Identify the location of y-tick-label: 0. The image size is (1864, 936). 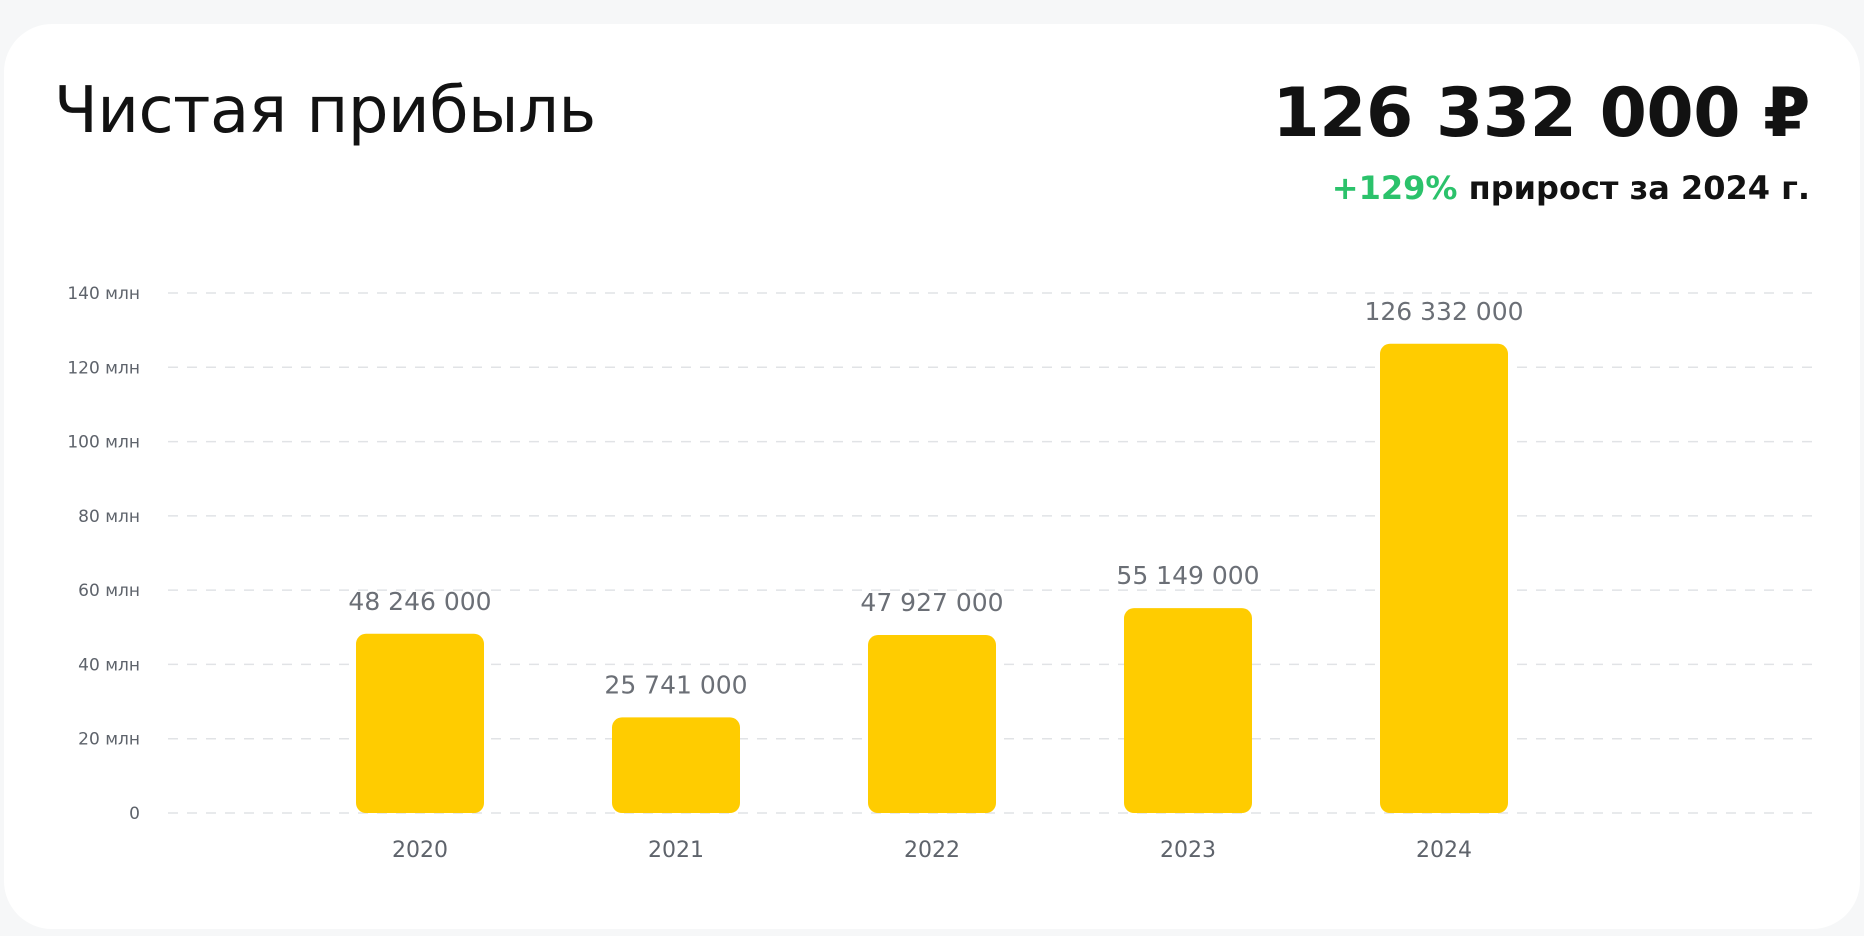
(134, 814).